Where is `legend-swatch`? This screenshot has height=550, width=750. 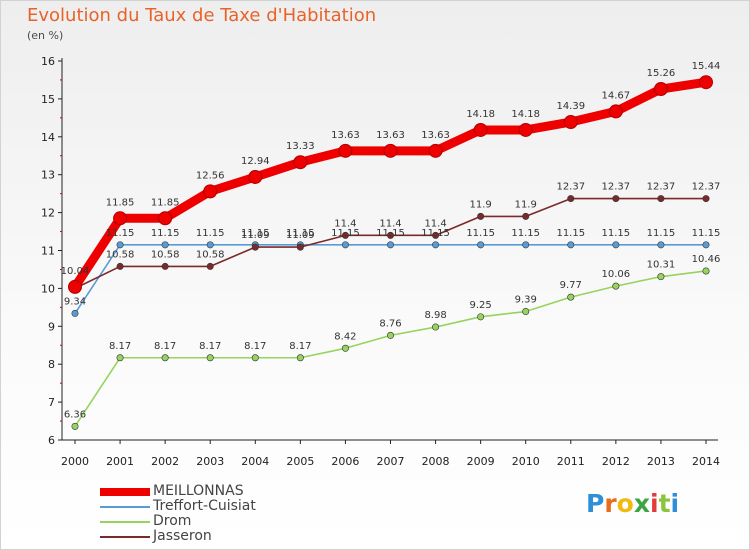
legend-swatch is located at coordinates (125, 537).